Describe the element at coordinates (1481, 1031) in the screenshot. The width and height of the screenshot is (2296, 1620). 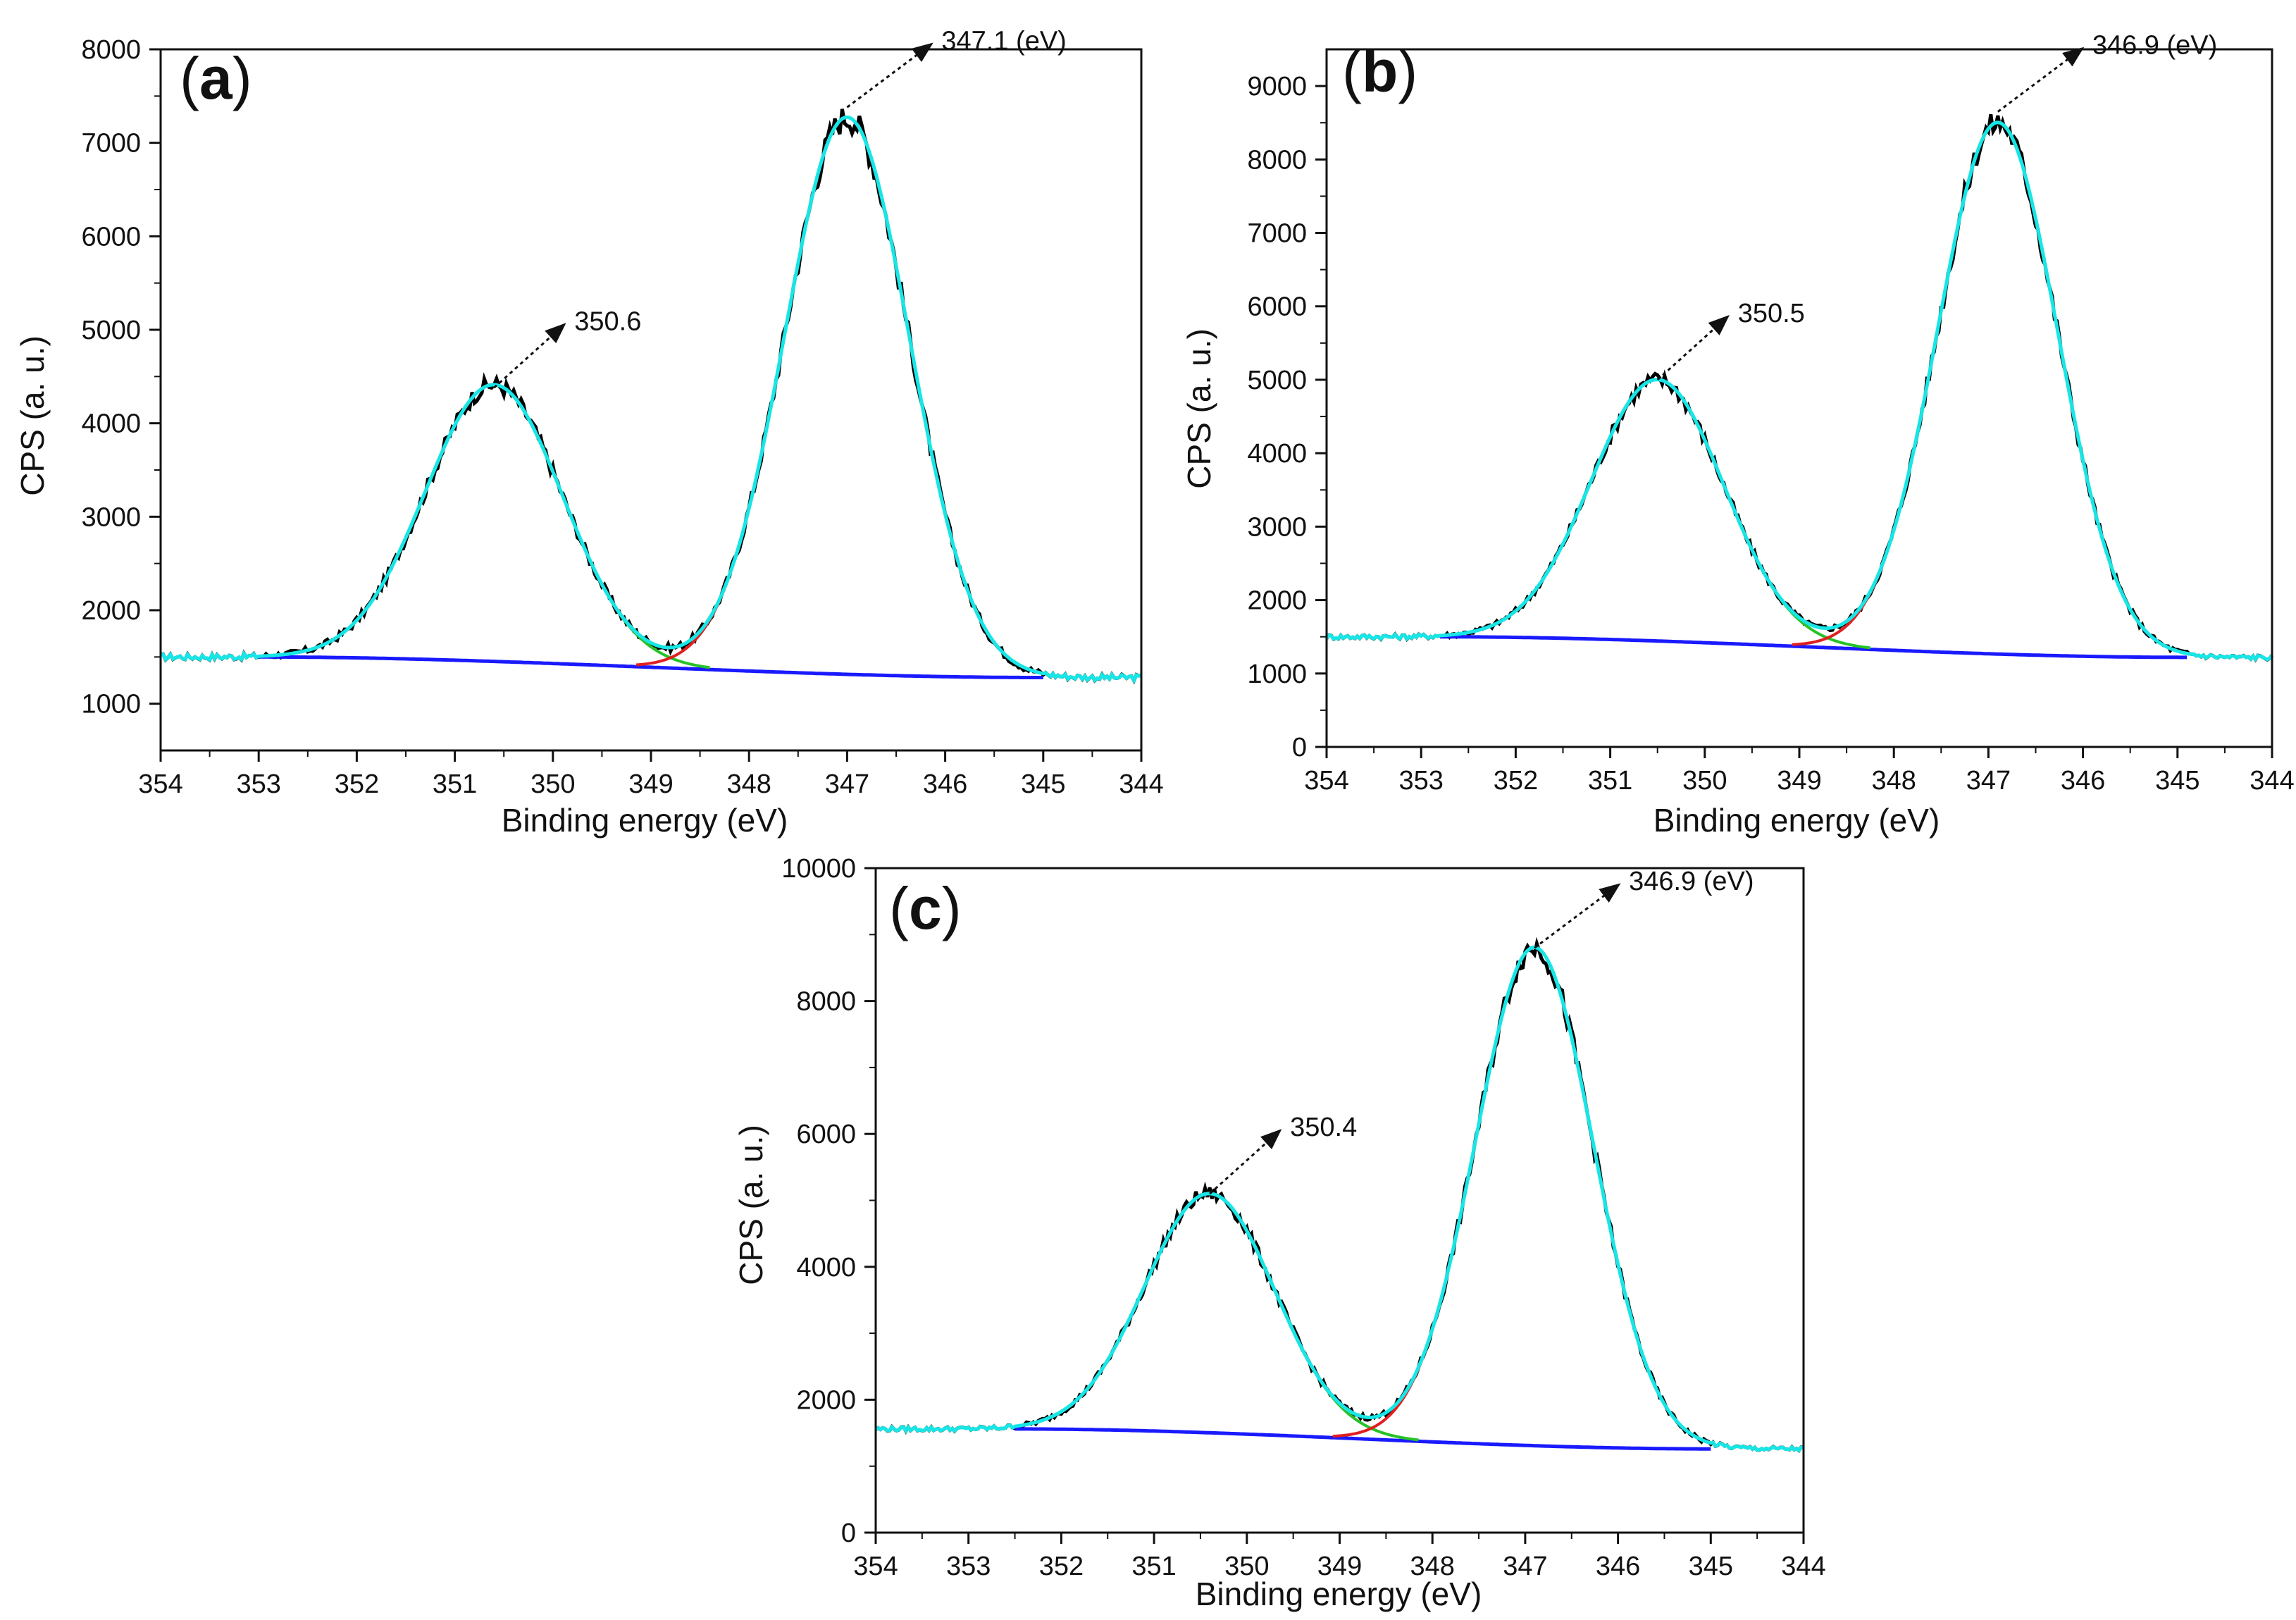
I see `annotations-c: 350.4 346.9 (eV)` at that location.